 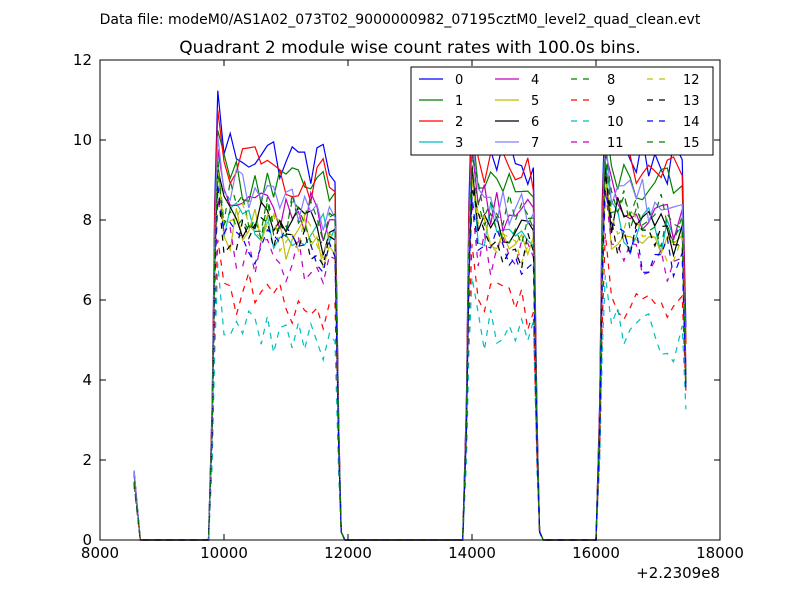 I want to click on y-tick-label: 8, so click(x=87, y=220).